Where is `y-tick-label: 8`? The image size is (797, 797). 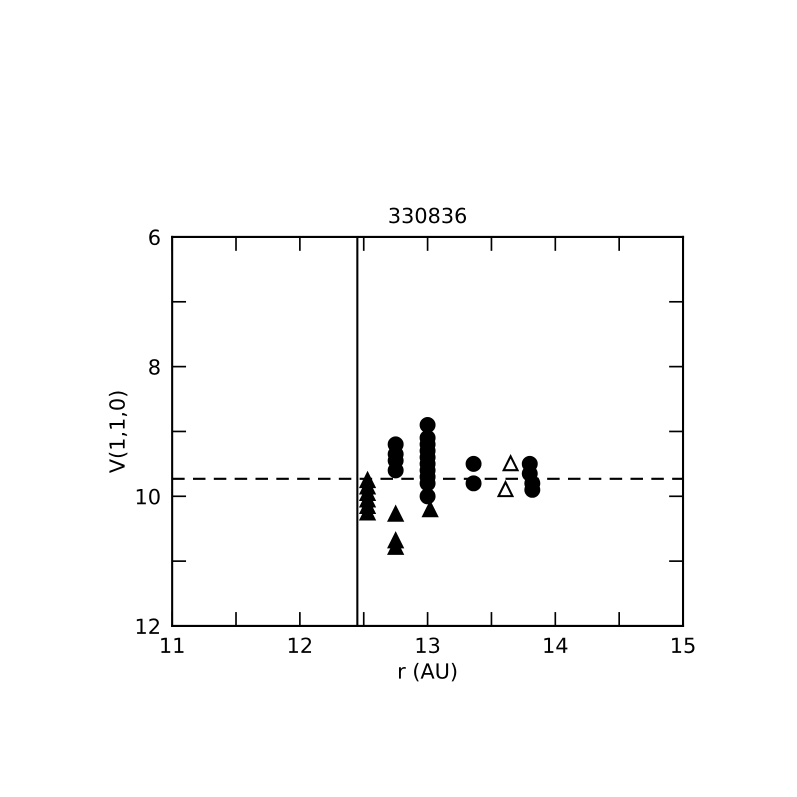
y-tick-label: 8 is located at coordinates (154, 367).